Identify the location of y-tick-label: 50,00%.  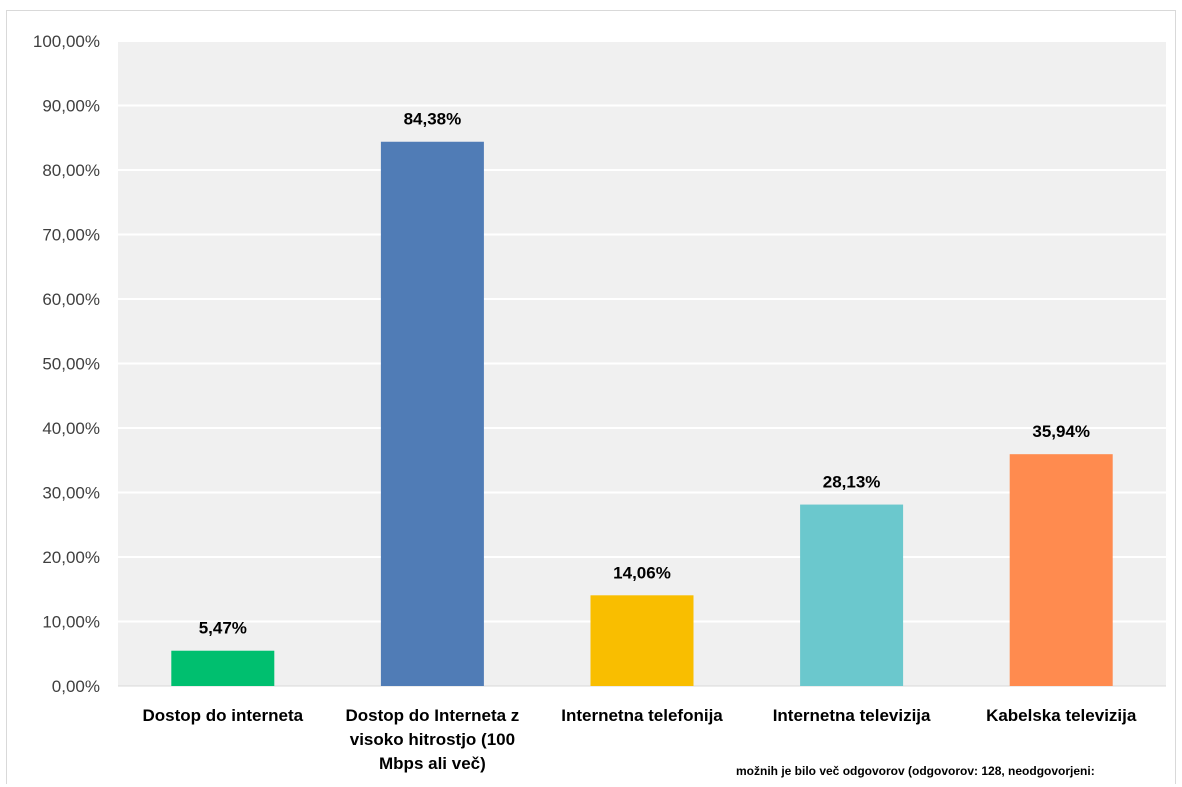
(71, 364).